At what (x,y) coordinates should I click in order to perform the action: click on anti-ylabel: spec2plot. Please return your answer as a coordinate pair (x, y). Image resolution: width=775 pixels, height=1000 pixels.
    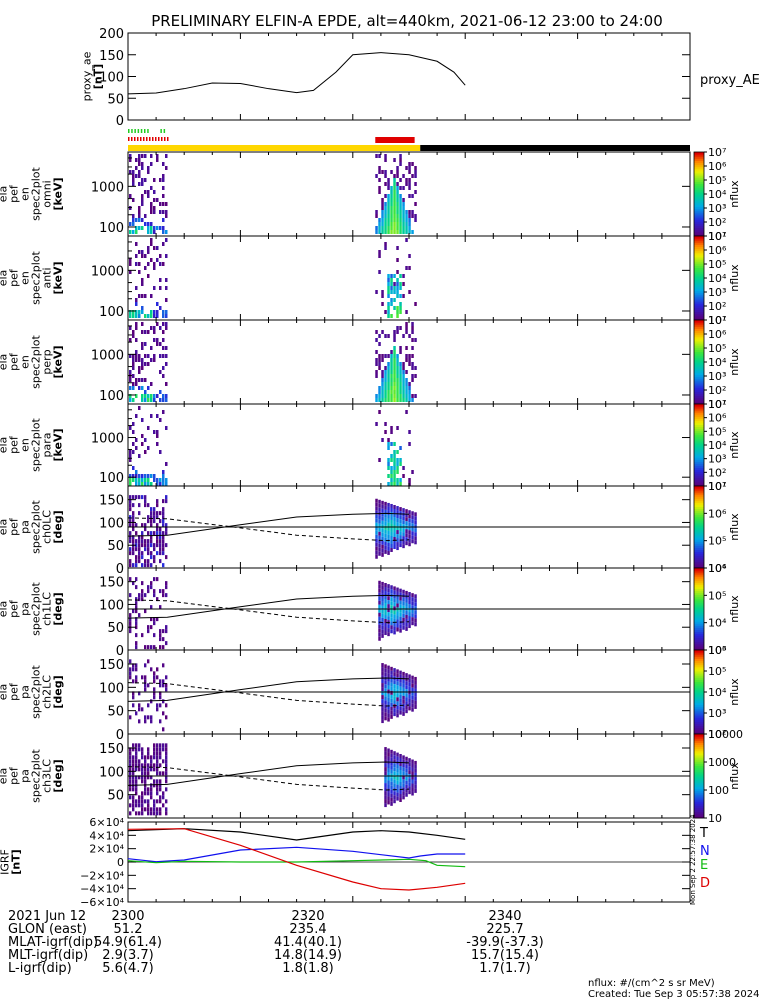
    Looking at the image, I should click on (36, 278).